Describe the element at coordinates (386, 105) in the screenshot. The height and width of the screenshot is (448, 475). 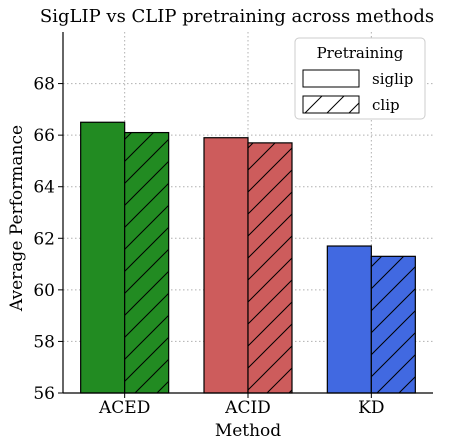
I see `legend-label-clip: clip` at that location.